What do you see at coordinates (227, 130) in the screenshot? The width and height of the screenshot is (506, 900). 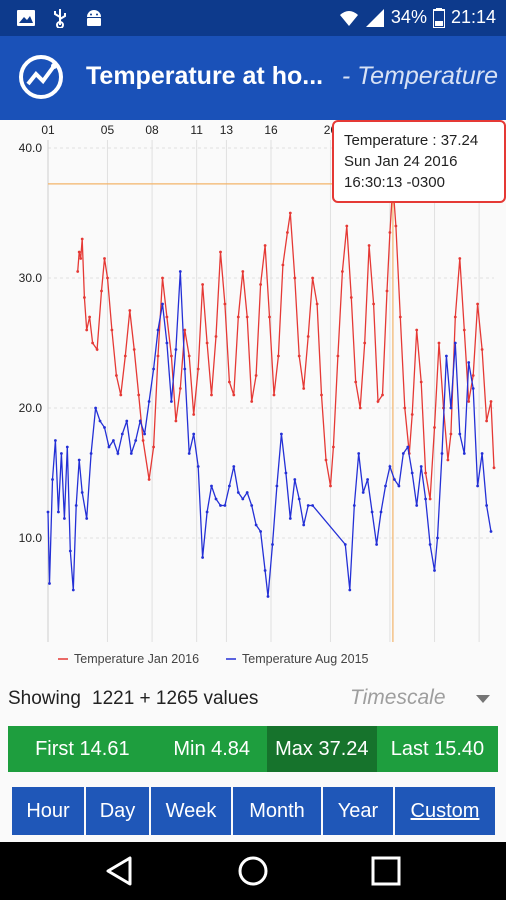 I see `x-tick-label: 13` at bounding box center [227, 130].